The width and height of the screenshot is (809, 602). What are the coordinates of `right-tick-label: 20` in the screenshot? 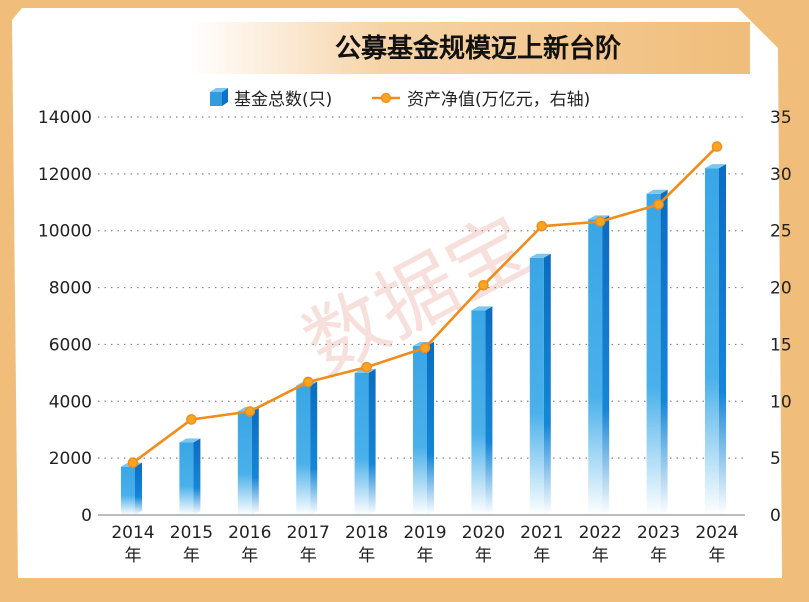 It's located at (781, 289).